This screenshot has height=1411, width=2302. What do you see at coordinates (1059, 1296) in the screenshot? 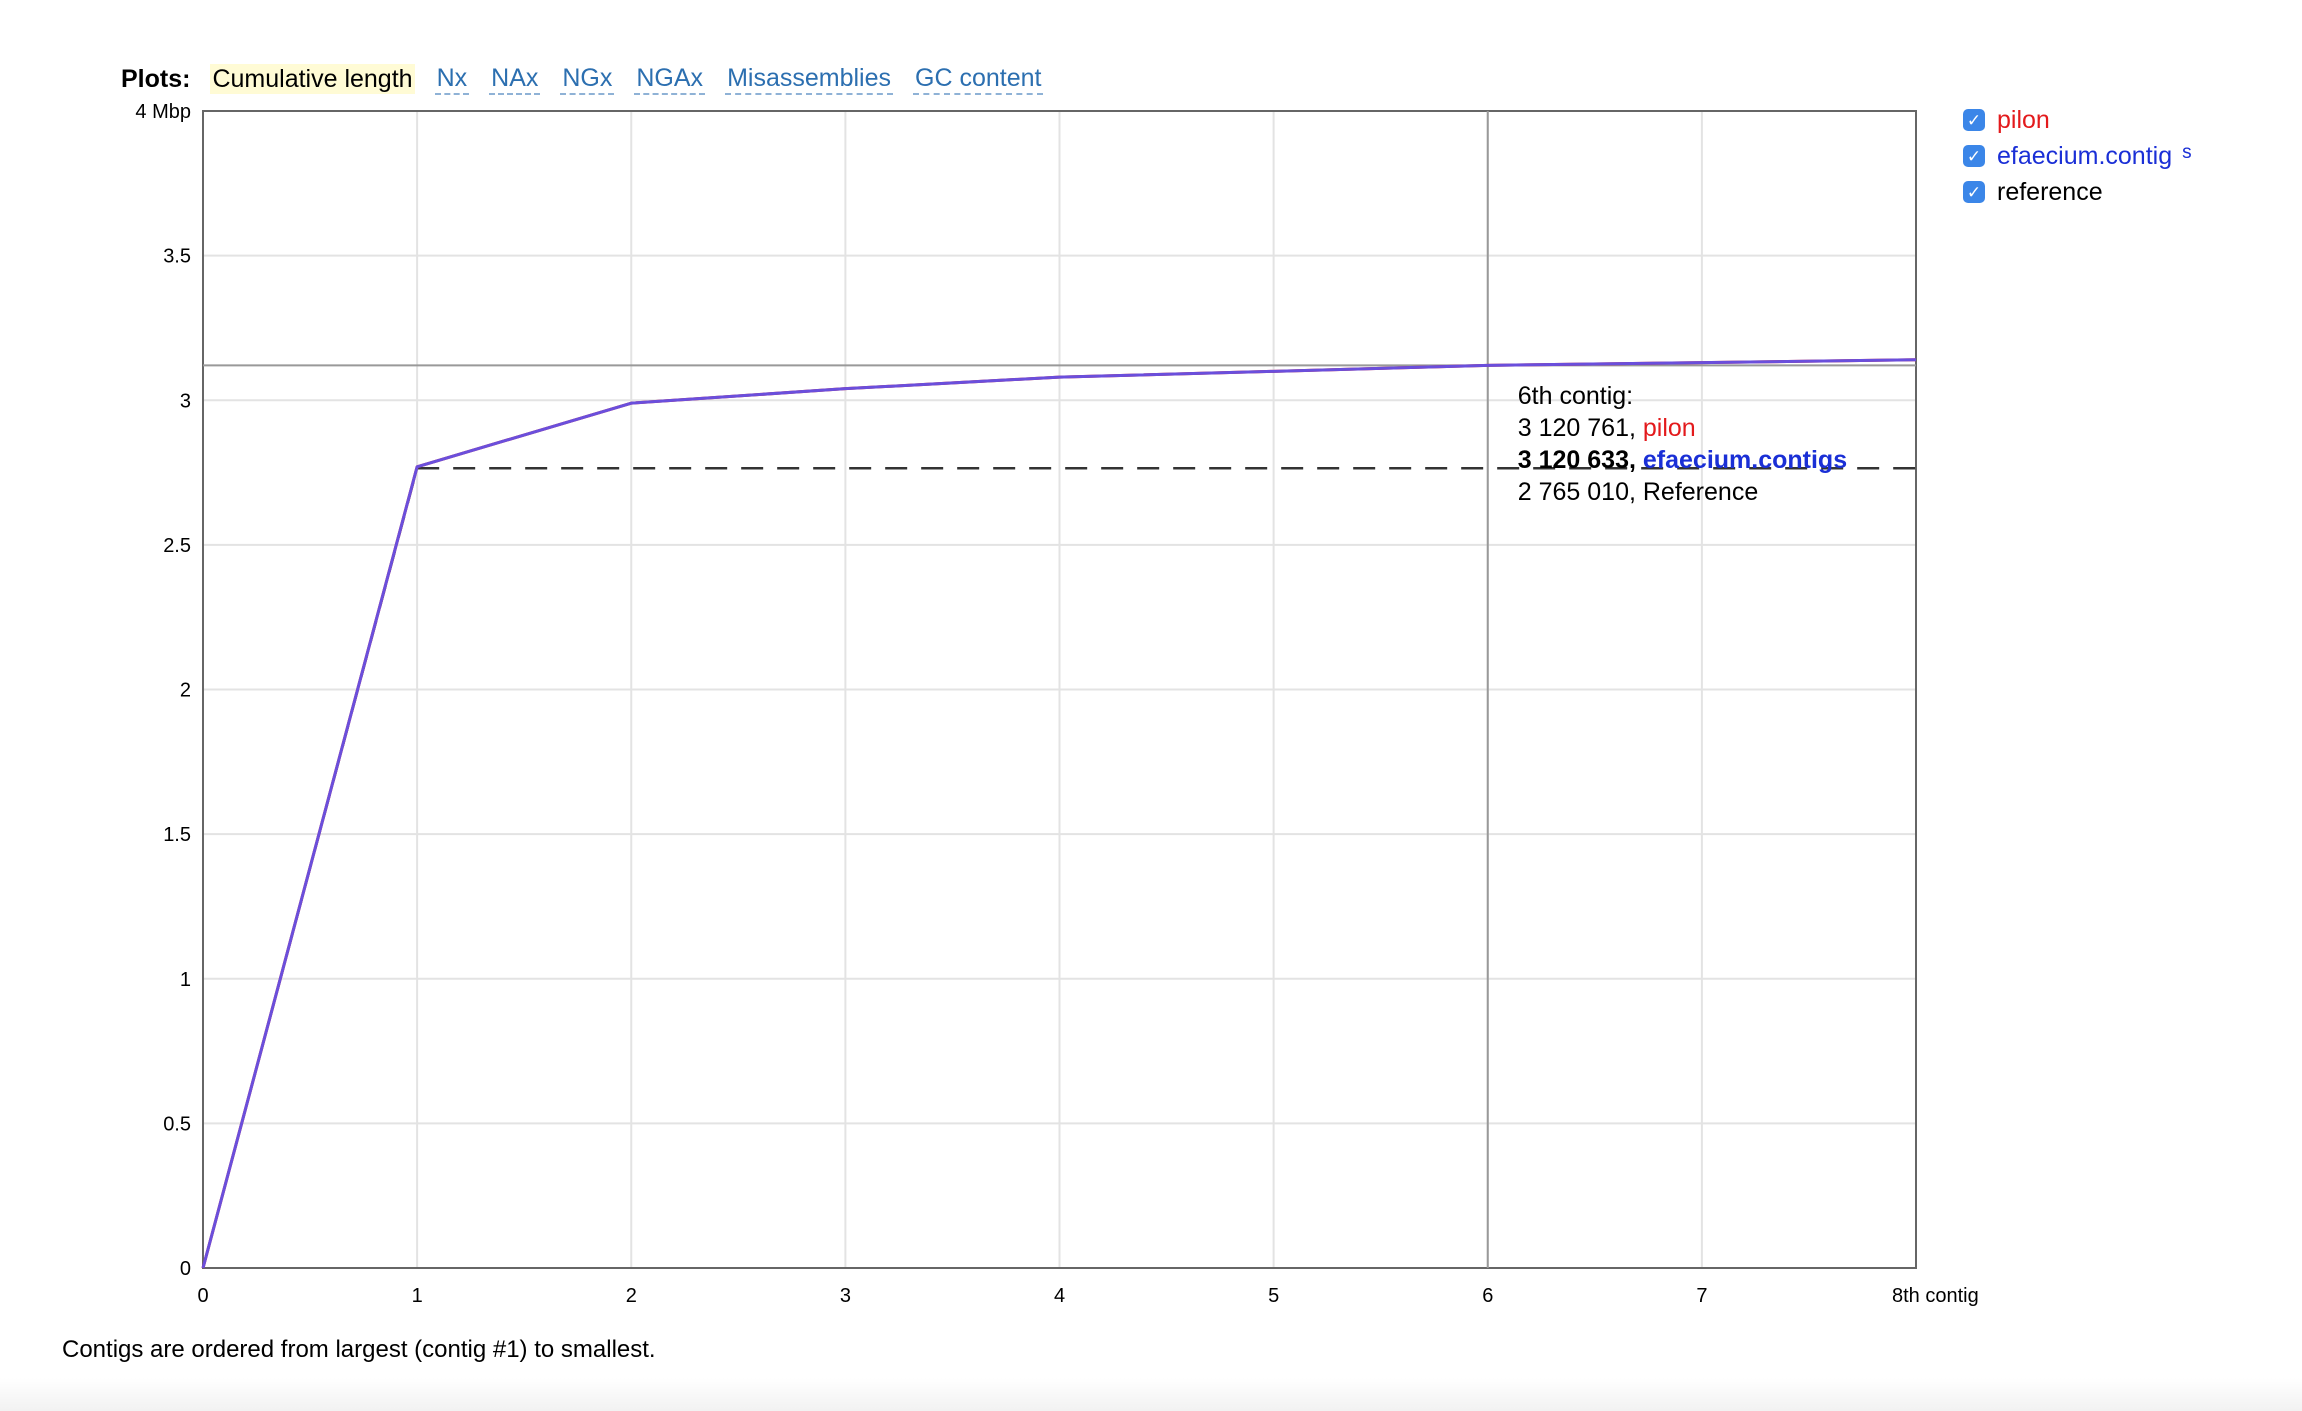
I see `x-tick-label: 4` at bounding box center [1059, 1296].